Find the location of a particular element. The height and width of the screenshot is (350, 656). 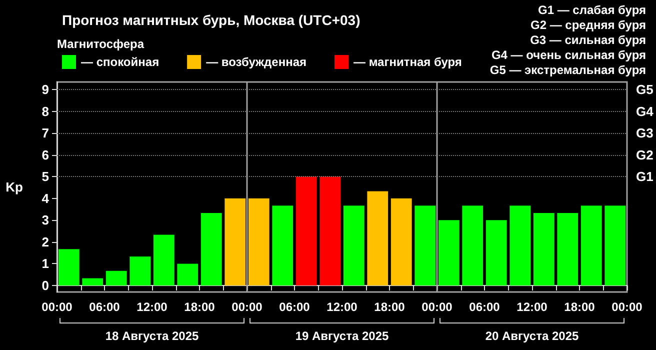

y-tick-label: 1 is located at coordinates (45, 264).